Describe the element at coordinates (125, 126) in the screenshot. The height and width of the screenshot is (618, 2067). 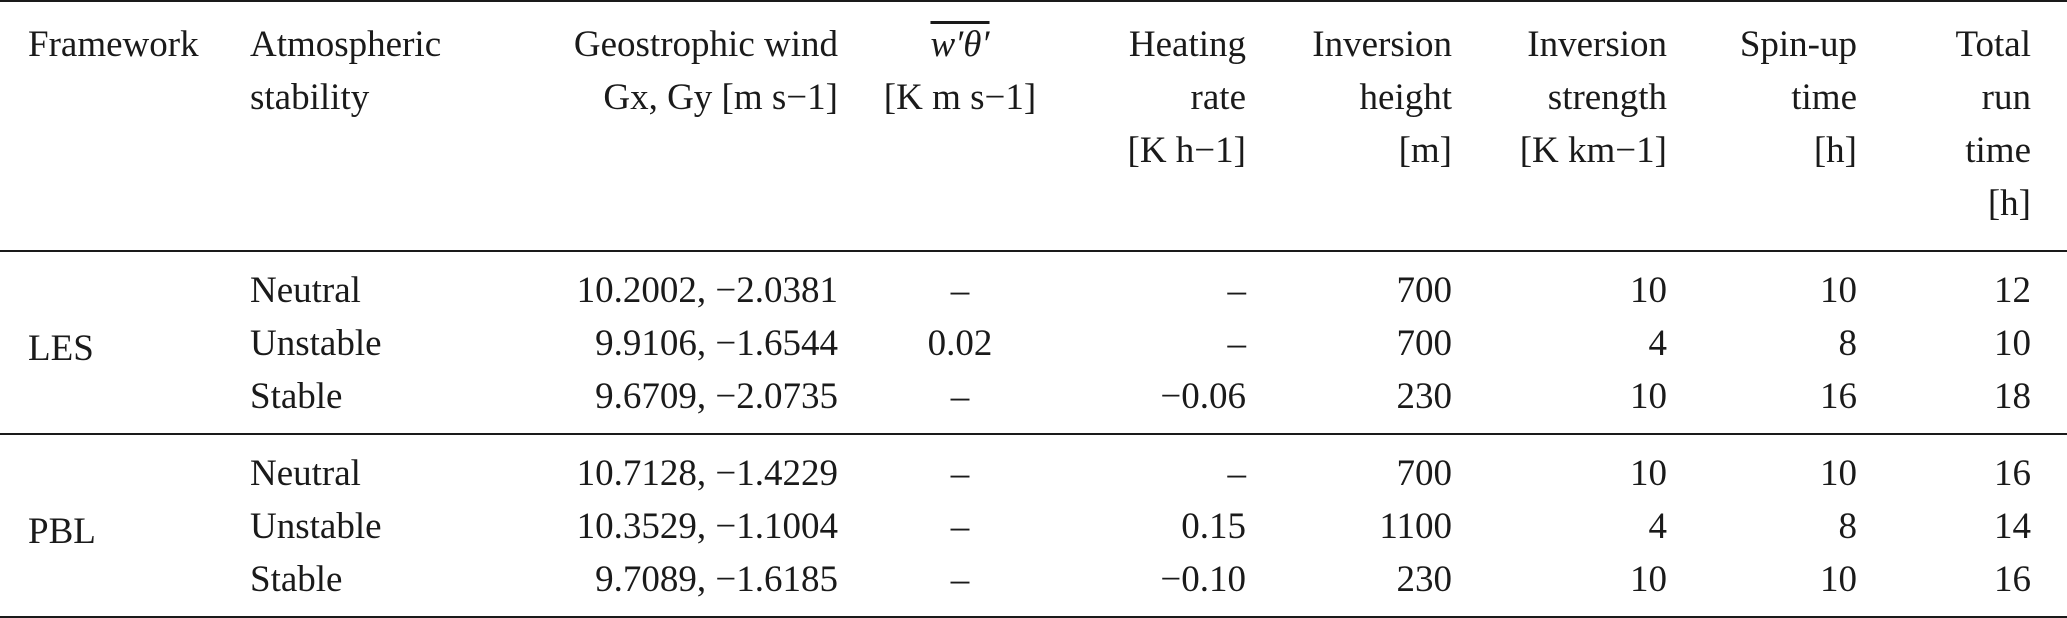
I see `header-framework: Framework` at that location.